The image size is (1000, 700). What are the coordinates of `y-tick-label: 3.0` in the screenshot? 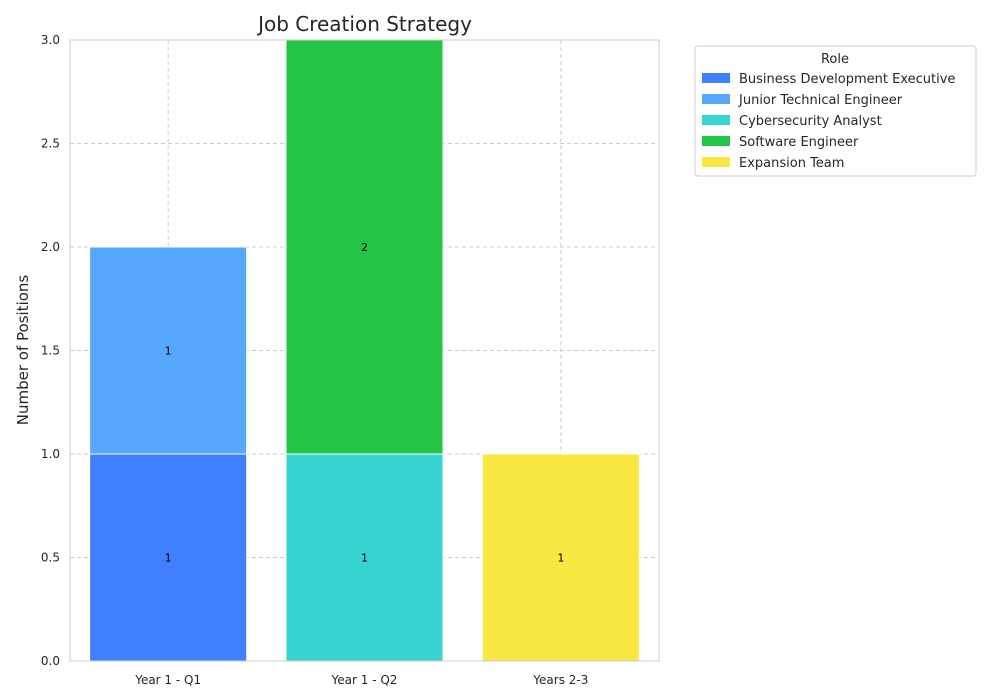 It's located at (50, 40).